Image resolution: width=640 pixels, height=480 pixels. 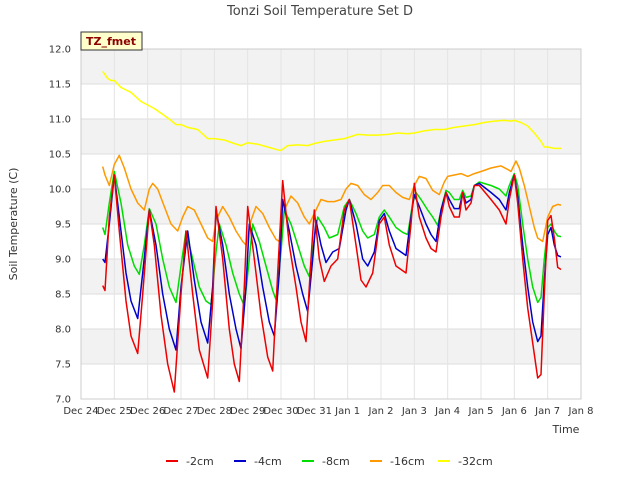 I want to click on tag-box-background, so click(x=111, y=41).